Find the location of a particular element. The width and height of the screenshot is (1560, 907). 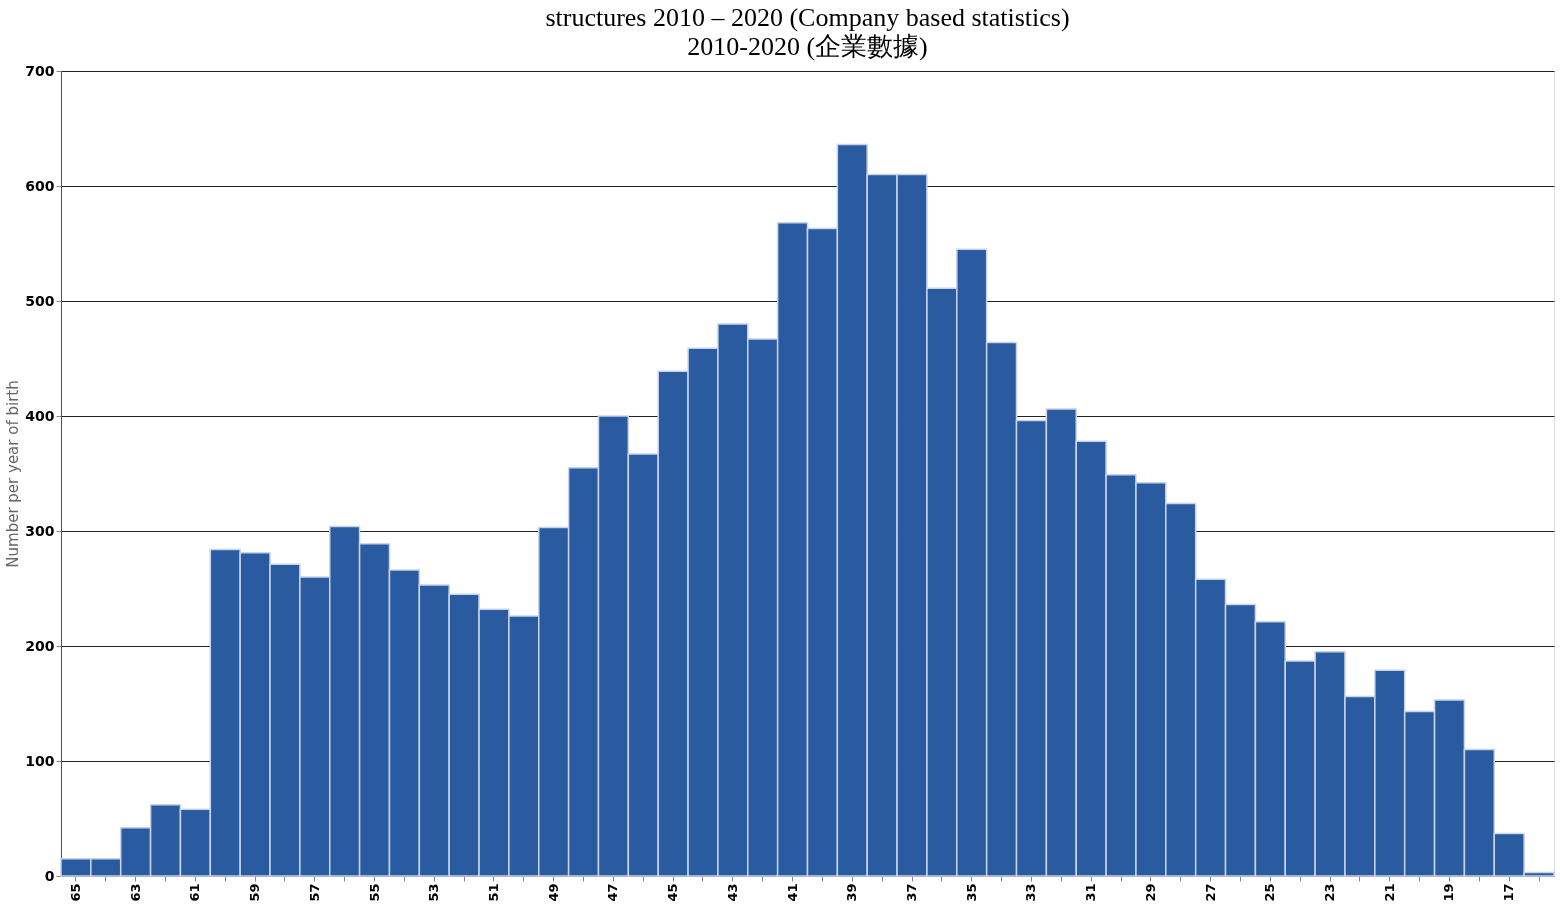

x-tick-label: 51 is located at coordinates (493, 892).